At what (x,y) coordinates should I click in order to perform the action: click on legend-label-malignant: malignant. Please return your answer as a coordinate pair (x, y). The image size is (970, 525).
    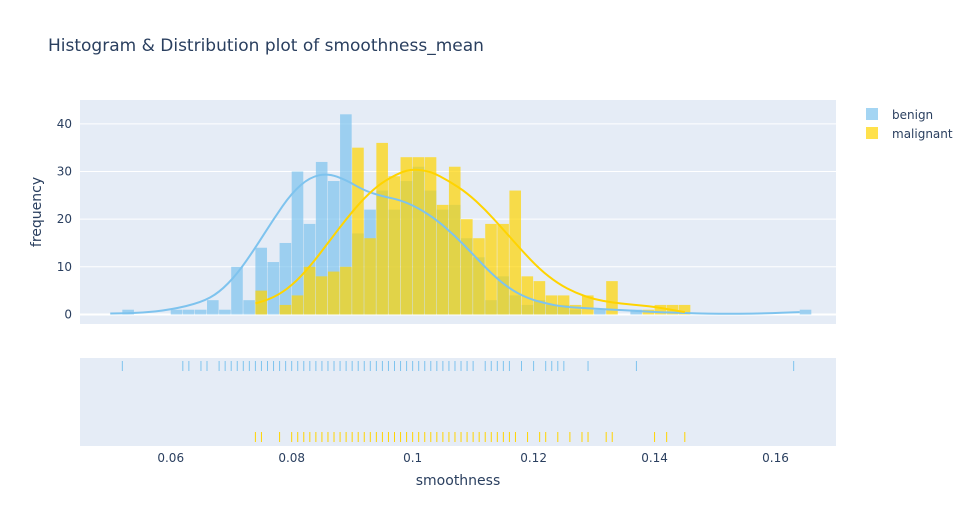
    Looking at the image, I should click on (922, 134).